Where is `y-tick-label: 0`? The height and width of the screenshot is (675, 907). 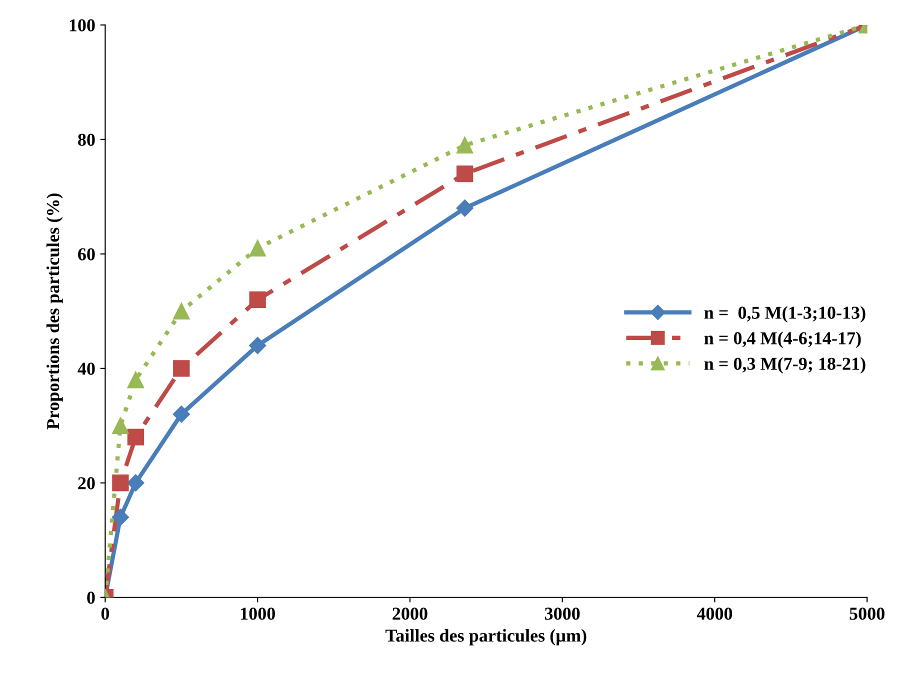
y-tick-label: 0 is located at coordinates (91, 598).